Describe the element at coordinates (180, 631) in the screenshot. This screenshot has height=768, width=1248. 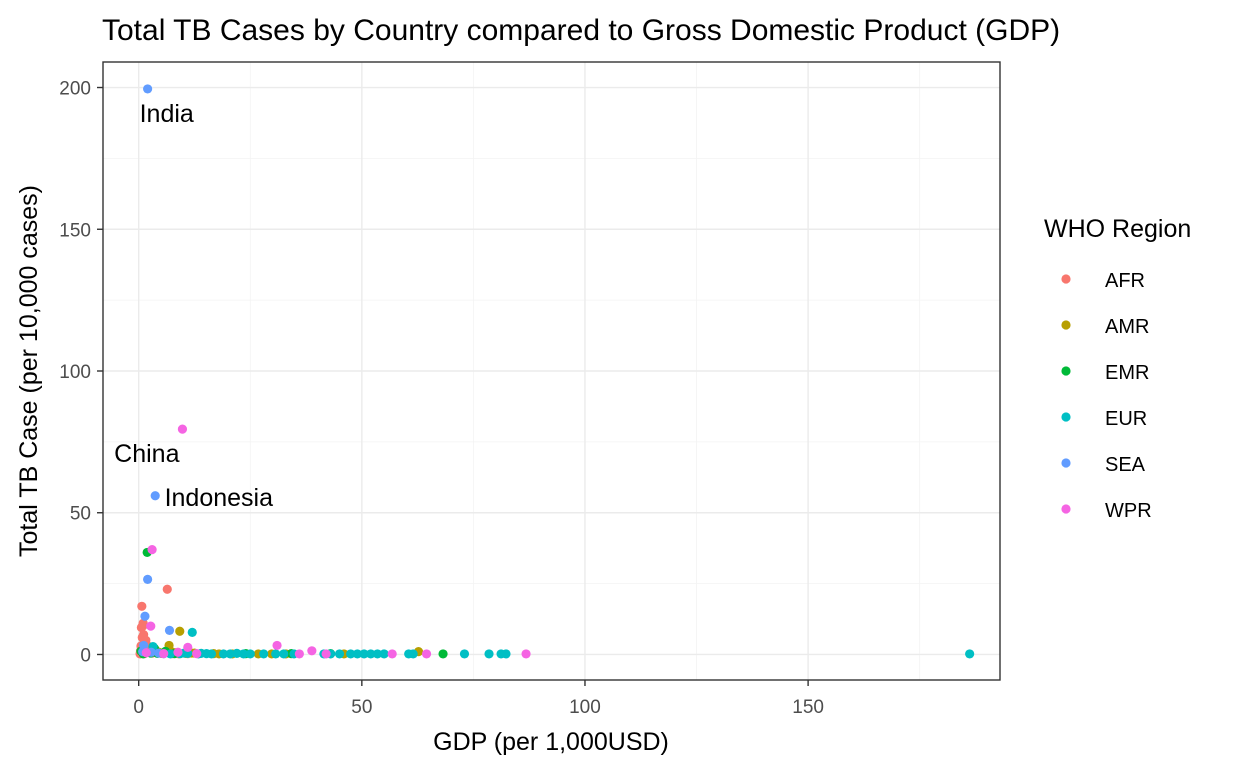
I see `data-point-amr` at that location.